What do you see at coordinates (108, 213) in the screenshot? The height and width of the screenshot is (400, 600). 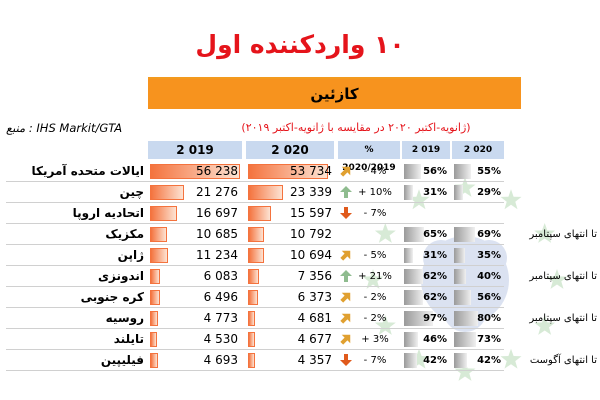 I see `country-label: اتحادیه اروپا` at bounding box center [108, 213].